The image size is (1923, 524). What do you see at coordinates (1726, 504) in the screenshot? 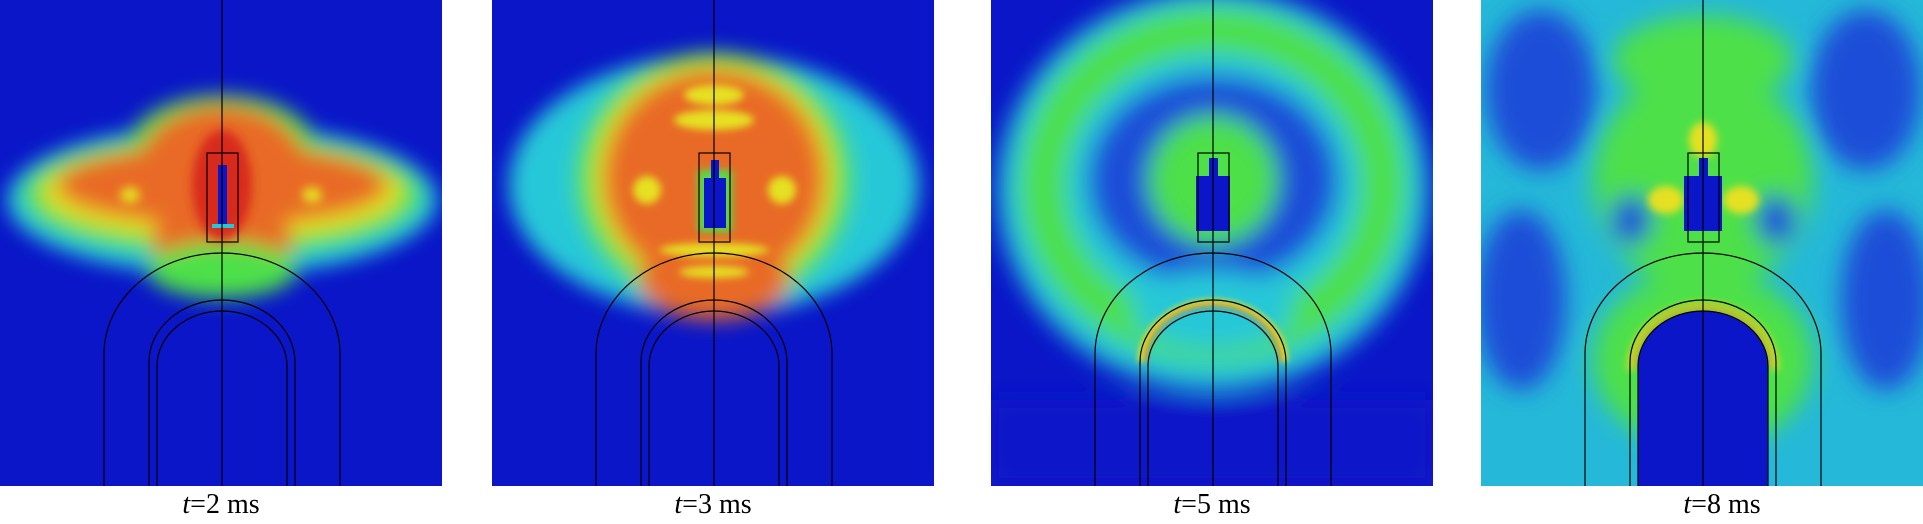
I see `time-value: =8 ms` at bounding box center [1726, 504].